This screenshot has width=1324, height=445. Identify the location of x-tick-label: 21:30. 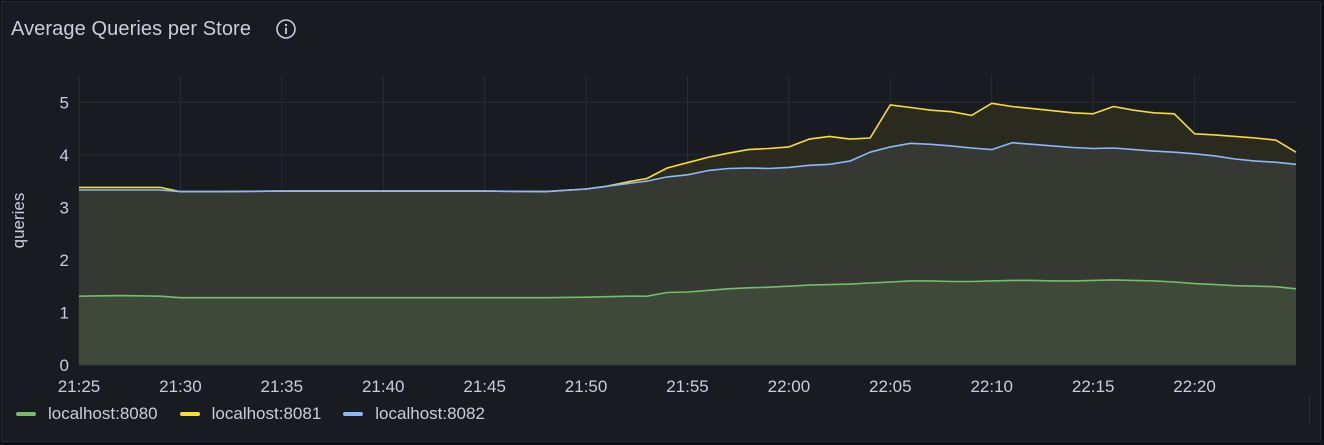
(180, 386).